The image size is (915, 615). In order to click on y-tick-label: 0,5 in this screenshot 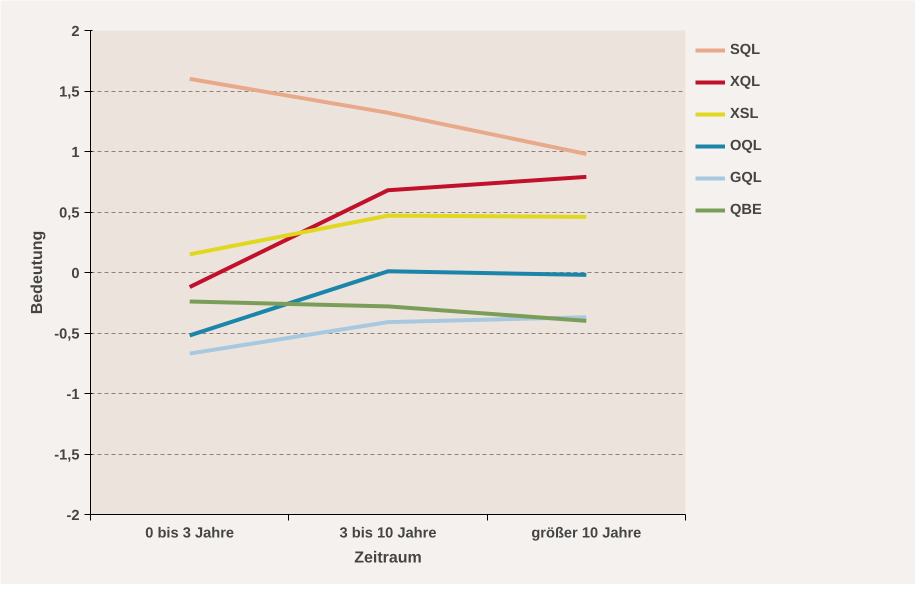, I will do `click(69, 214)`.